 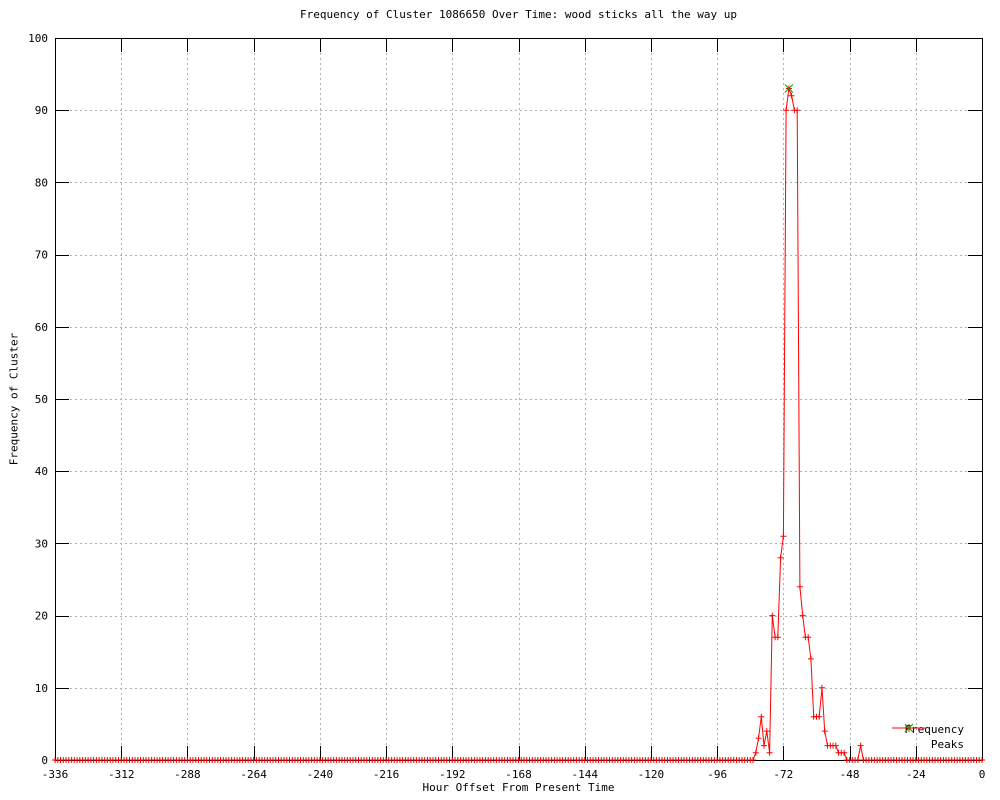 What do you see at coordinates (41, 616) in the screenshot?
I see `y-tick-label: 20` at bounding box center [41, 616].